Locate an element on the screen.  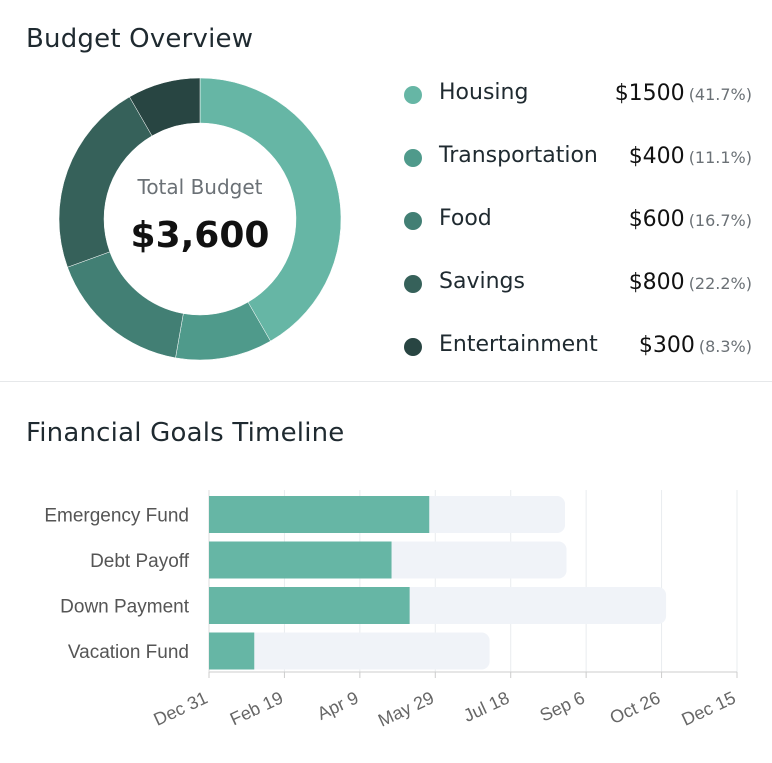
legend-item-entertainment: Entertainment $300 (8.3%) is located at coordinates (578, 361).